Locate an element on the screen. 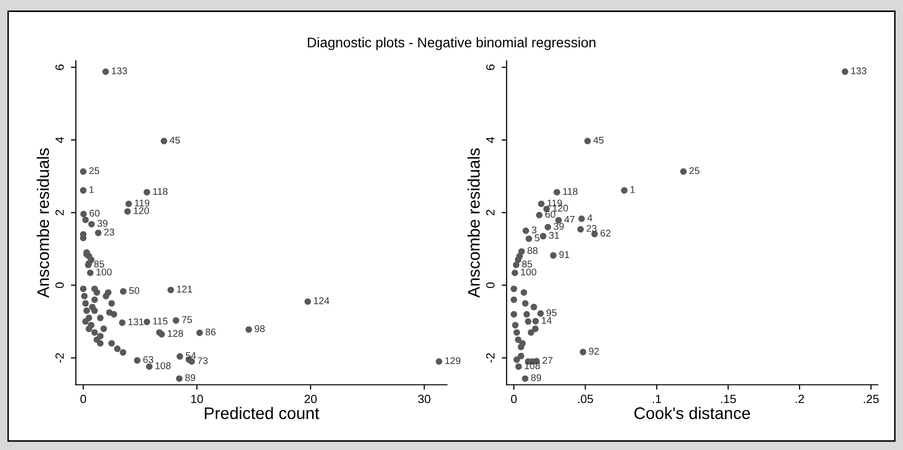 This screenshot has width=903, height=450. annotation: 95 is located at coordinates (551, 312).